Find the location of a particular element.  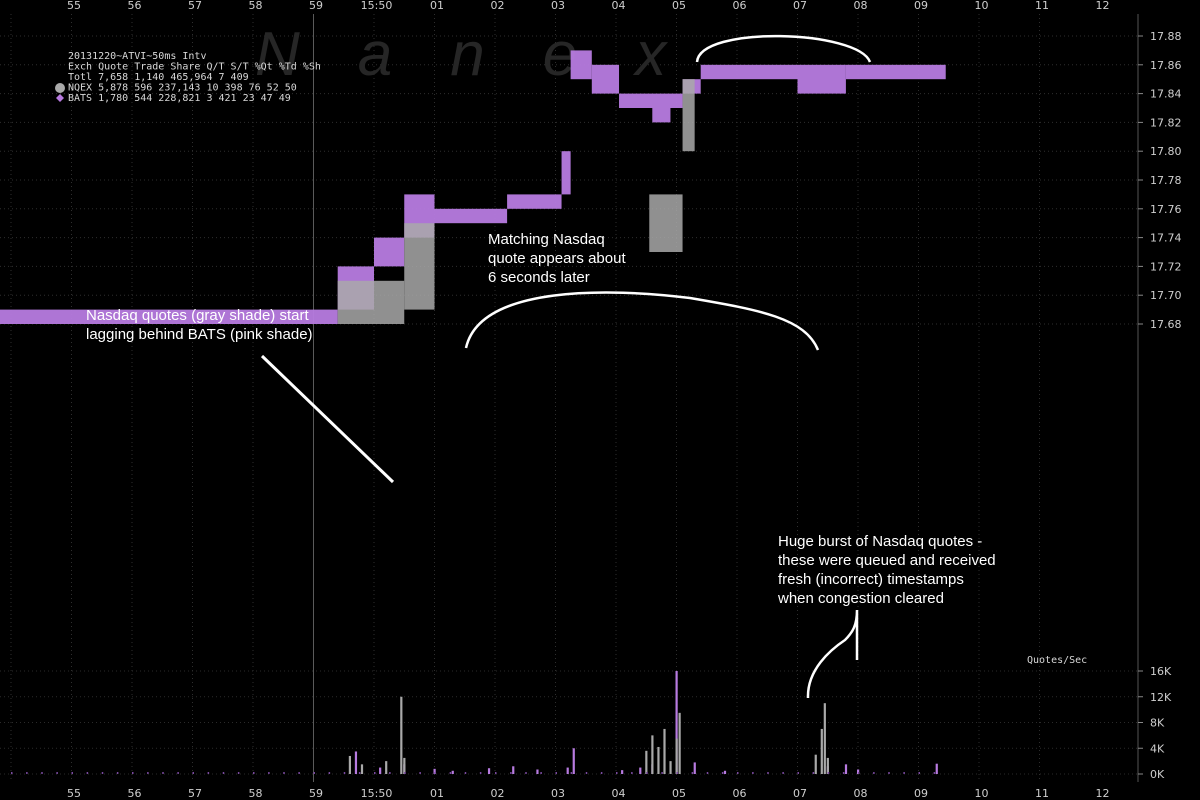

volume-axis: 16K 12K 8K 4K 0K is located at coordinates (1155, 723).